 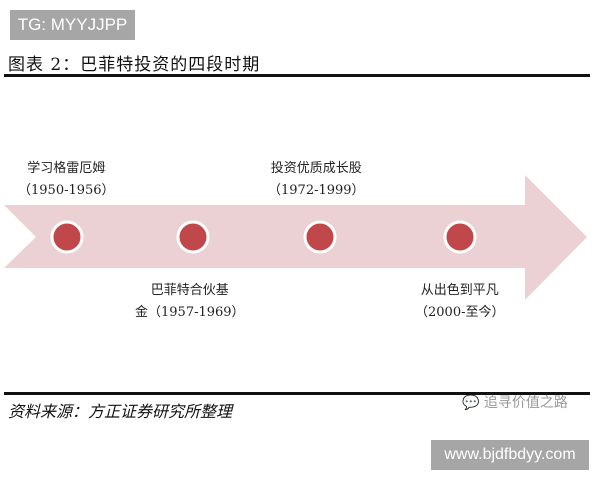 What do you see at coordinates (297, 75) in the screenshot?
I see `title-divider` at bounding box center [297, 75].